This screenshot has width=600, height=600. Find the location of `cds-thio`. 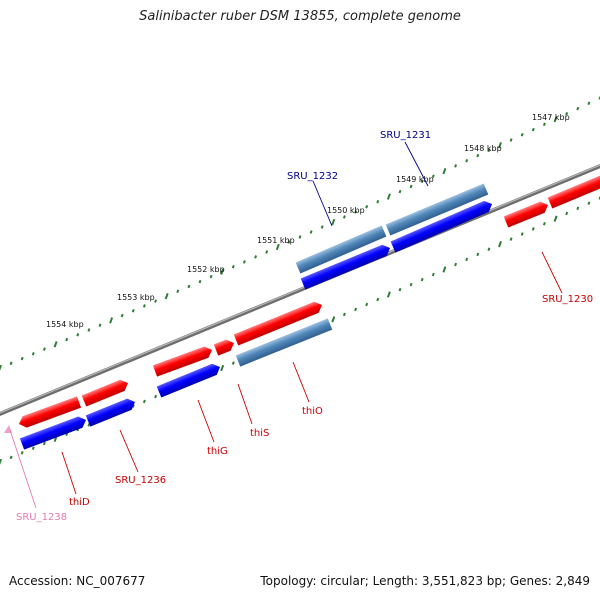

cds-thio is located at coordinates (277, 323).